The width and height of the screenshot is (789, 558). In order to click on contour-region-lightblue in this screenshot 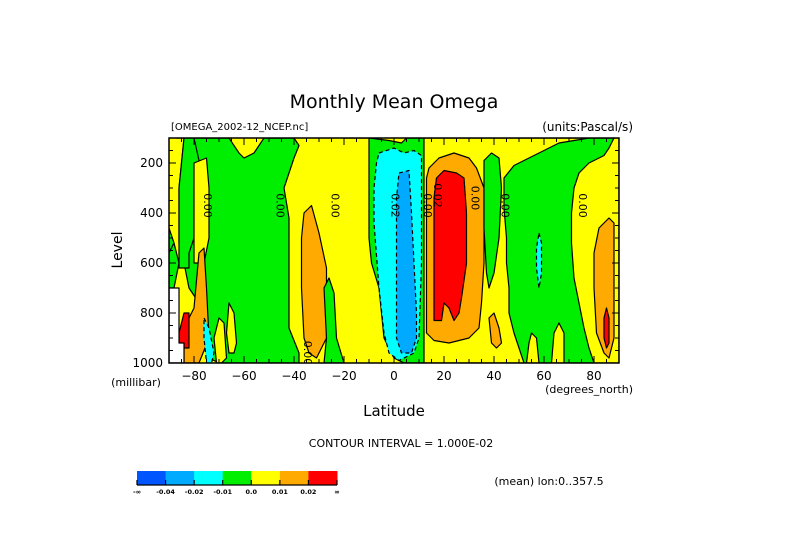, I will do `click(406, 261)`.